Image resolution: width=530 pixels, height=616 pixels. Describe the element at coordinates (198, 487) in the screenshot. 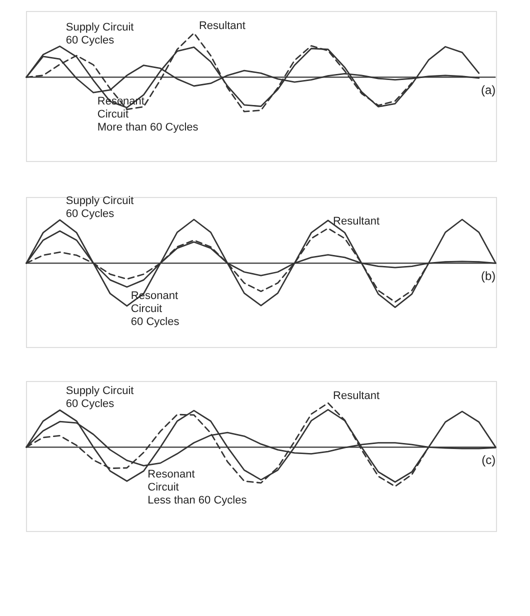

I see `series-label: Resonant Circuit Less than 60 Cycles` at that location.